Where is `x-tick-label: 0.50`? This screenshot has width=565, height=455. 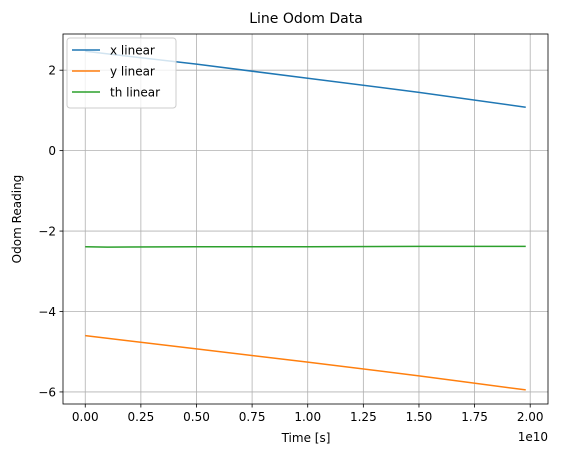 x-tick-label: 0.50 is located at coordinates (196, 417).